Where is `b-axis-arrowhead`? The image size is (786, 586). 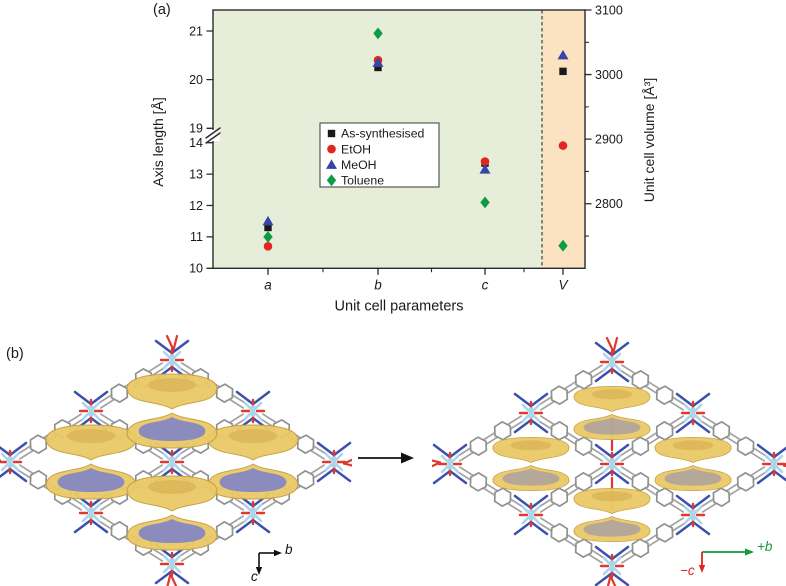
b-axis-arrowhead is located at coordinates (278, 553).